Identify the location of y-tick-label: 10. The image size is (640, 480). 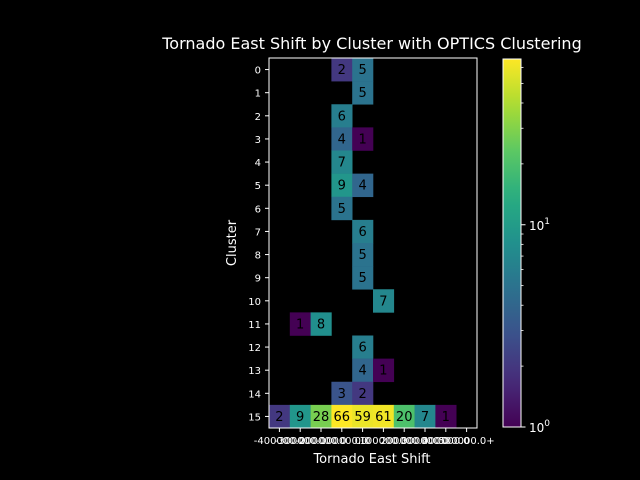
(254, 302).